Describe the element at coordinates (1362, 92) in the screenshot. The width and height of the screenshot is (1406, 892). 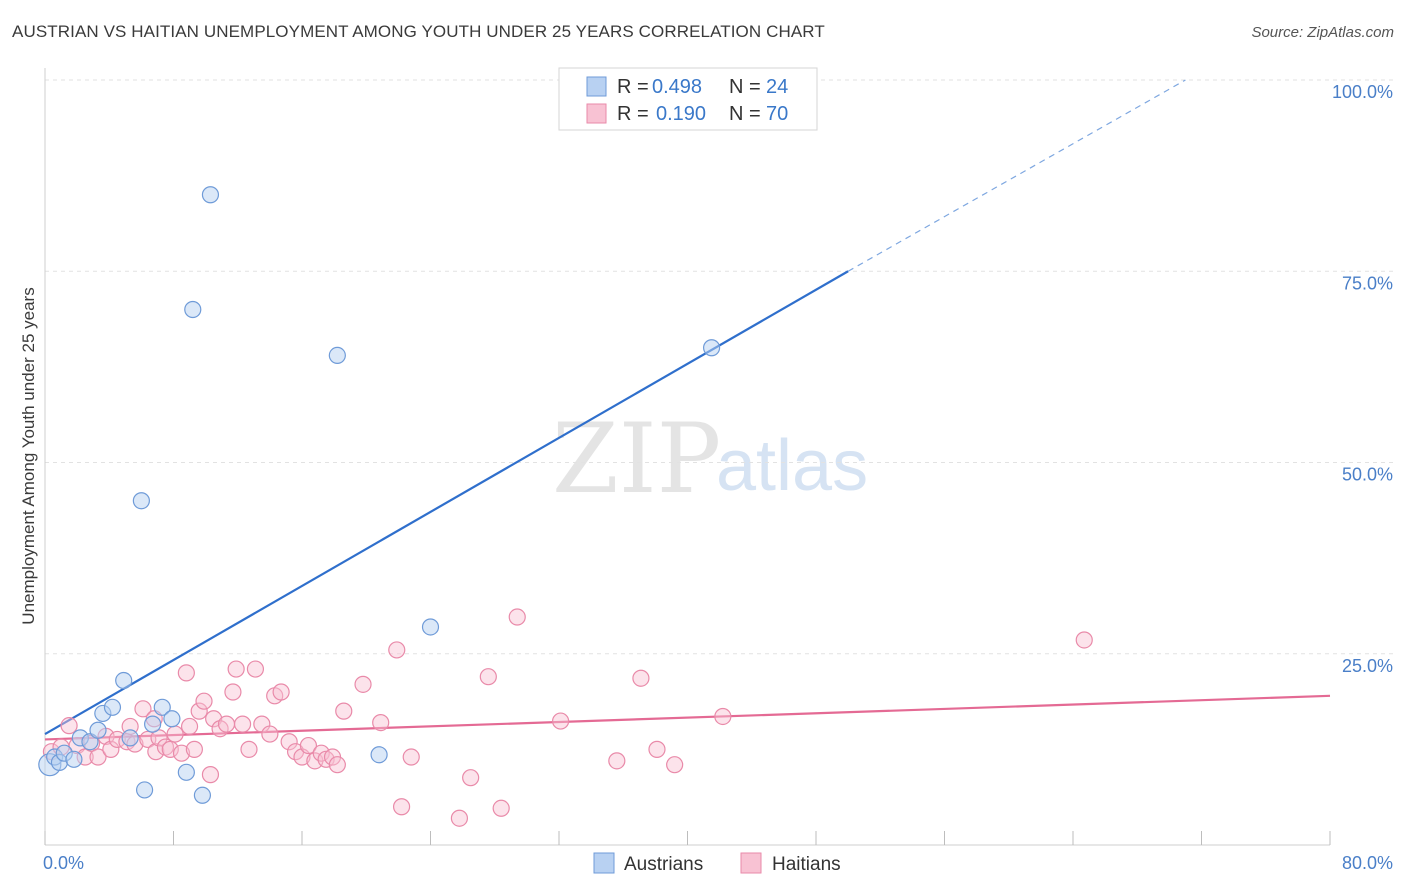
I see `y-tick-label: 100.0%` at that location.